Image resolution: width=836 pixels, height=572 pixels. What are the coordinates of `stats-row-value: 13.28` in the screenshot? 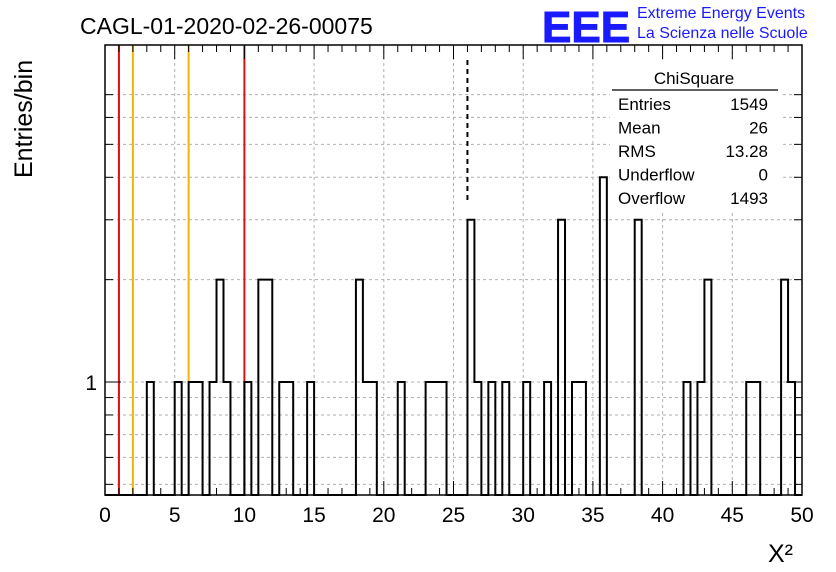 It's located at (746, 151).